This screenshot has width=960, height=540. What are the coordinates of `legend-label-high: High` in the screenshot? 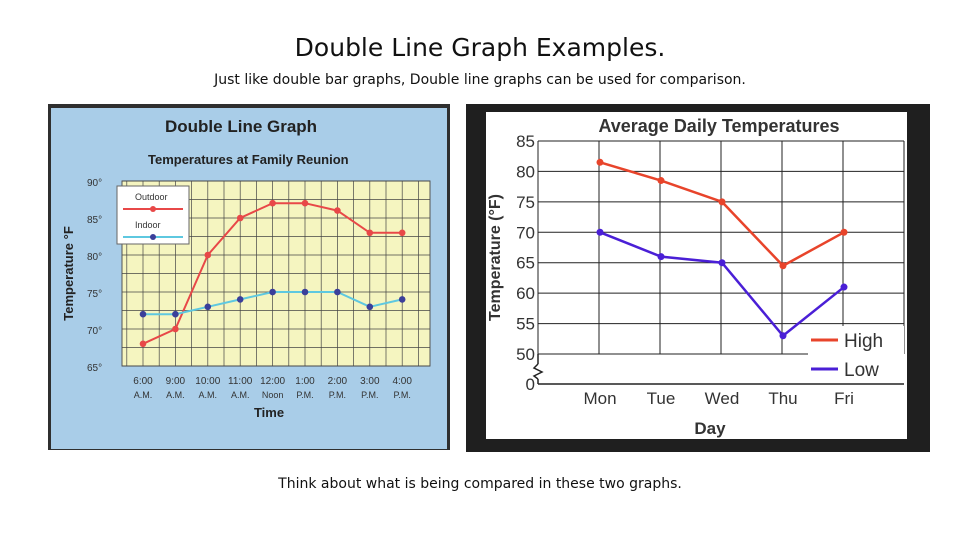 It's located at (863, 341).